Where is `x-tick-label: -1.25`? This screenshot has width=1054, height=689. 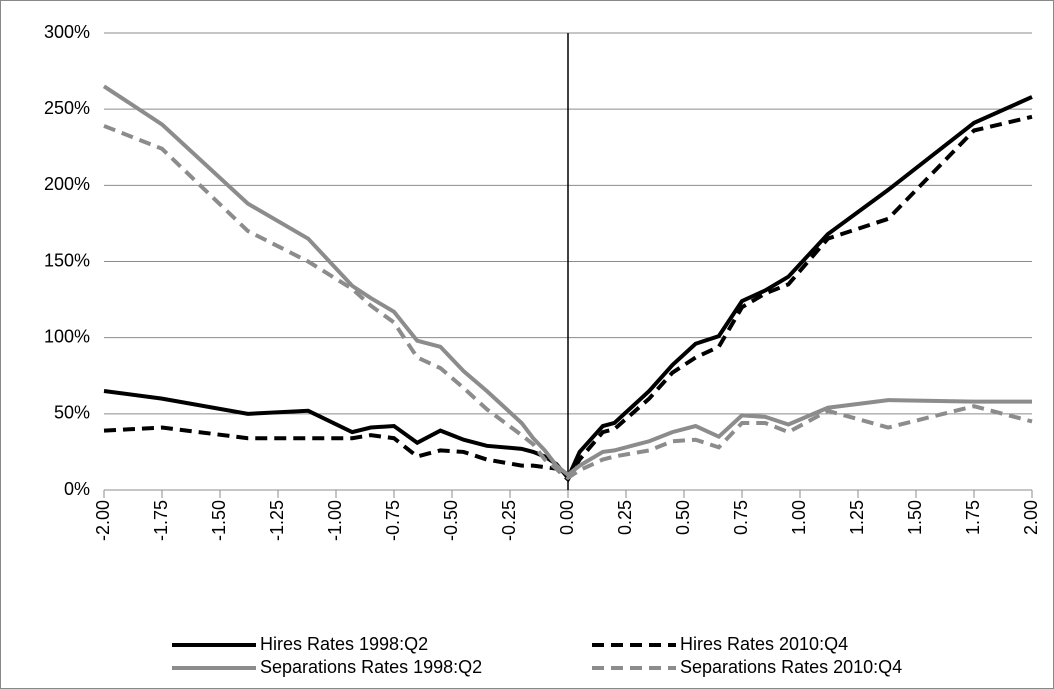 x-tick-label: -1.25 is located at coordinates (277, 520).